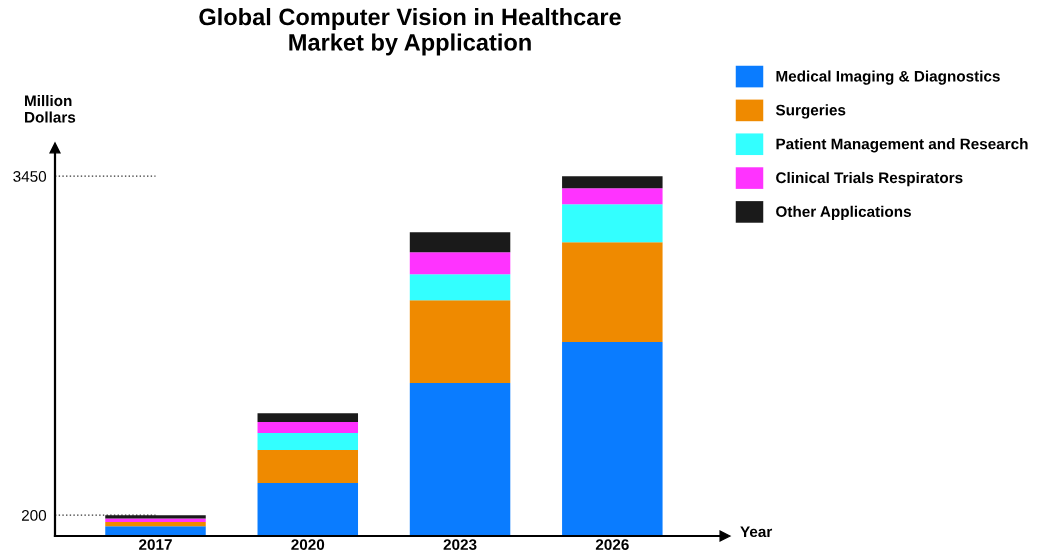  I want to click on legend-label: Surgeries, so click(810, 111).